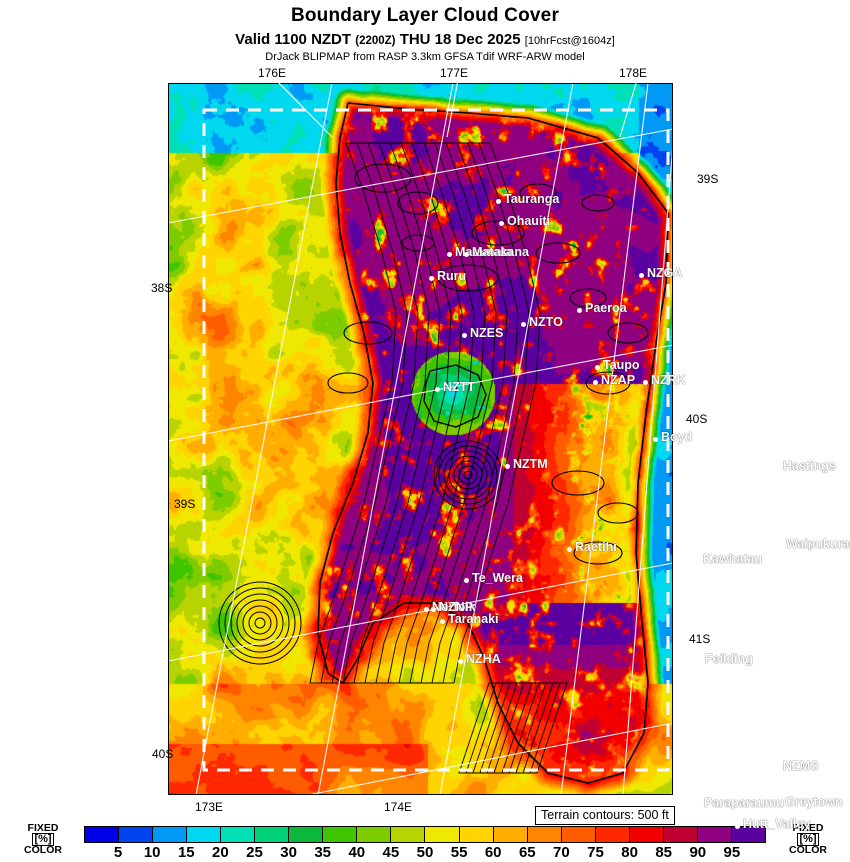 The height and width of the screenshot is (862, 850). Describe the element at coordinates (700, 639) in the screenshot. I see `lat-tick-label: 41S` at that location.